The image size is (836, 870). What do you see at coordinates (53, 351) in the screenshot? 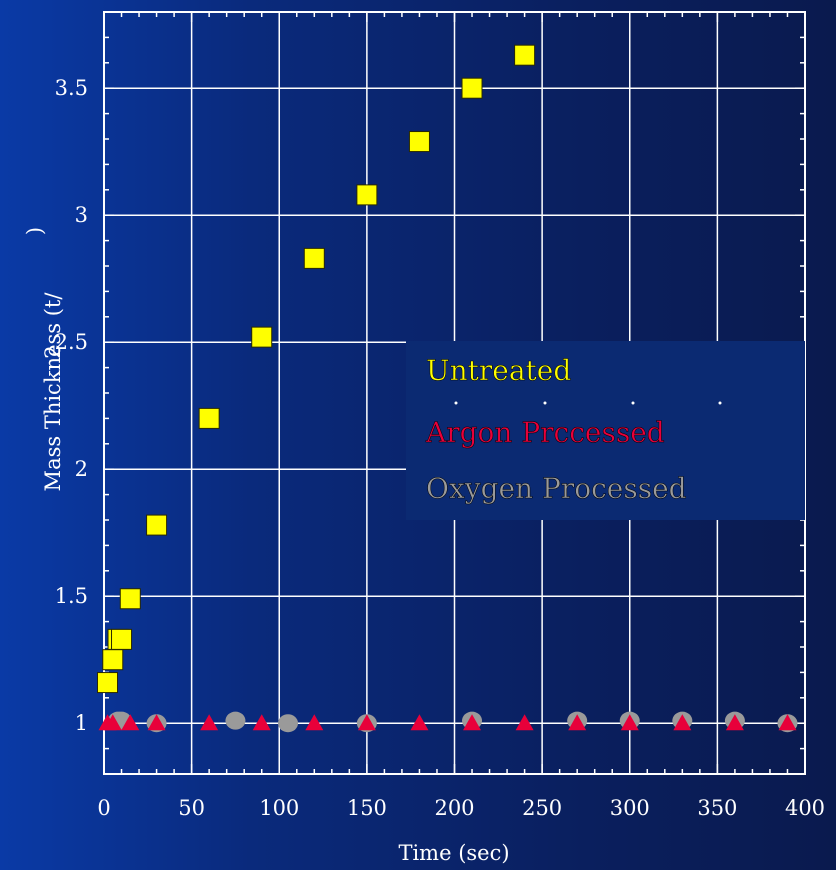
I see `y-axis-title-superscript: 2` at bounding box center [53, 351].